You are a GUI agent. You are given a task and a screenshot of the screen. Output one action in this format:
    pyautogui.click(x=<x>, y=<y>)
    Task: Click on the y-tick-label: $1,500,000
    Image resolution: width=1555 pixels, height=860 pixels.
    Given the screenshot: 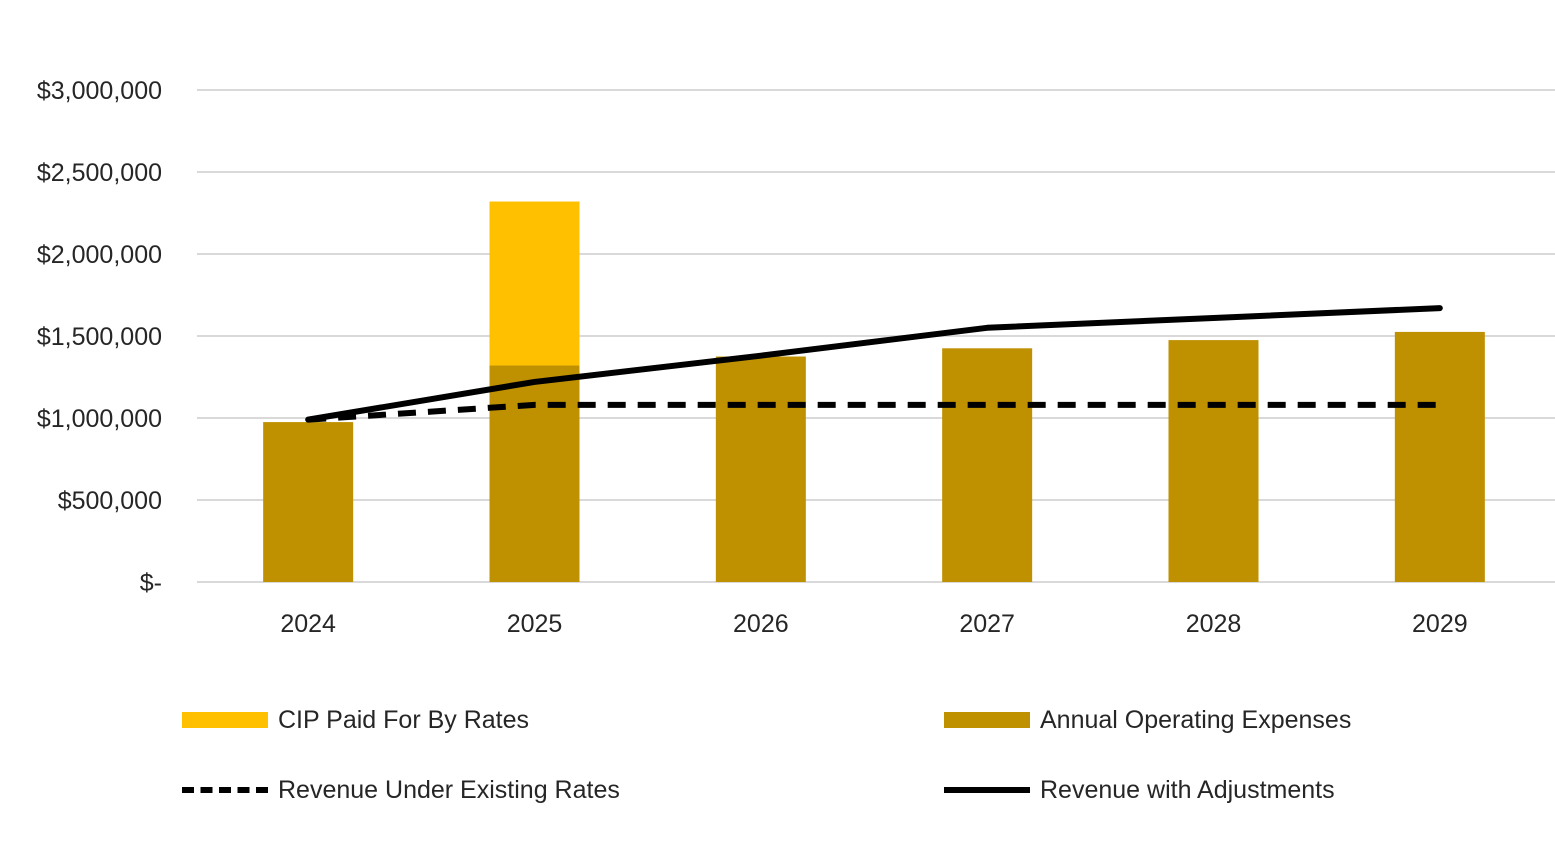 What is the action you would take?
    pyautogui.click(x=99, y=337)
    